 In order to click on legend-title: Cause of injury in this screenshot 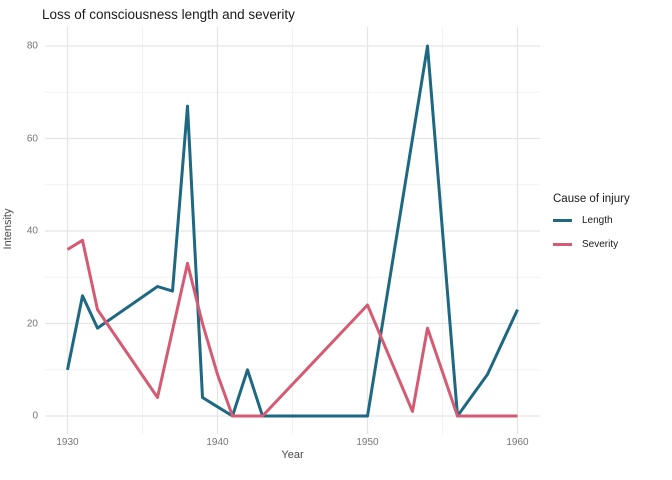, I will do `click(591, 199)`.